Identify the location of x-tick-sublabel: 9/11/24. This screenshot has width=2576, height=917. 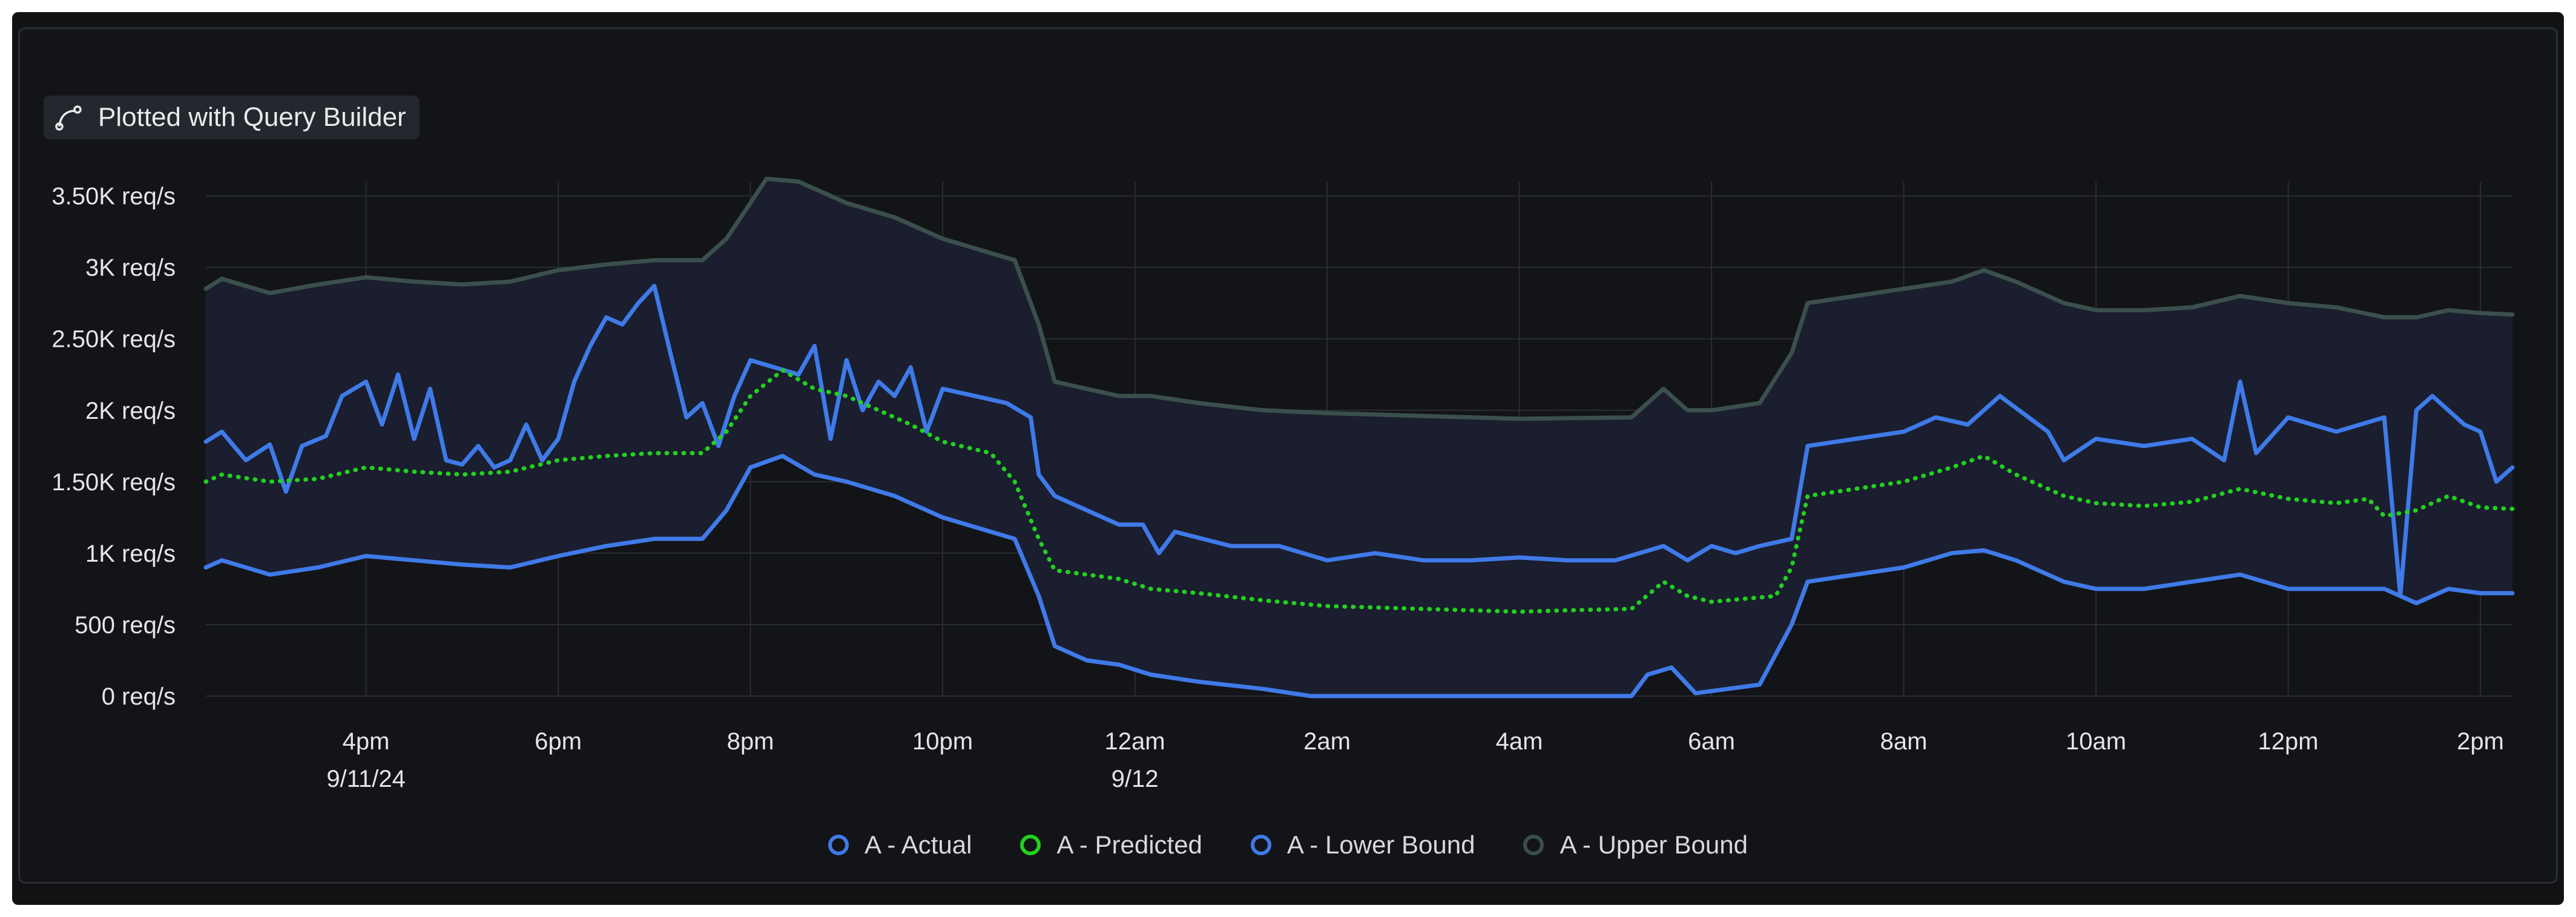
(366, 779).